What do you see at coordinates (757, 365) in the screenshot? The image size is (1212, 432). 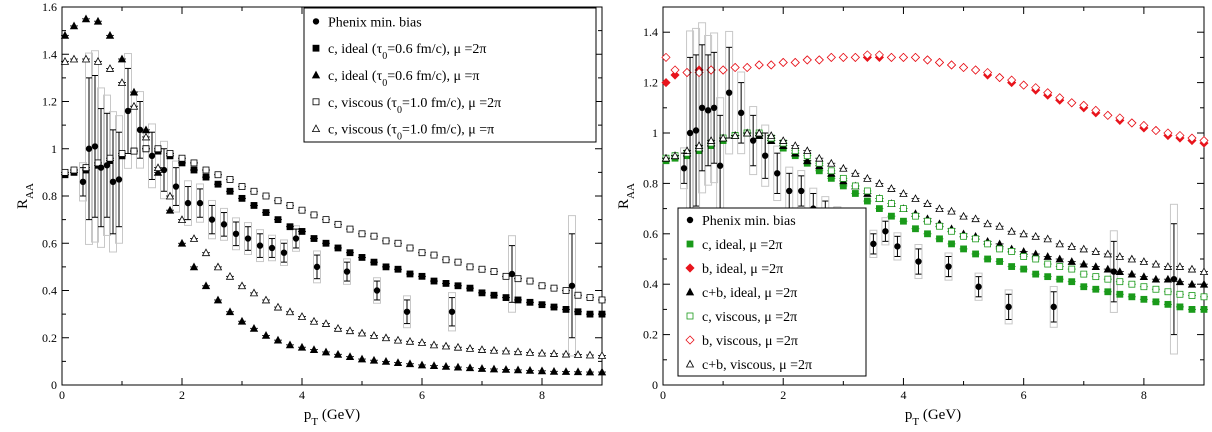 I see `legend-entry: c+b, viscous, μ =2π` at bounding box center [757, 365].